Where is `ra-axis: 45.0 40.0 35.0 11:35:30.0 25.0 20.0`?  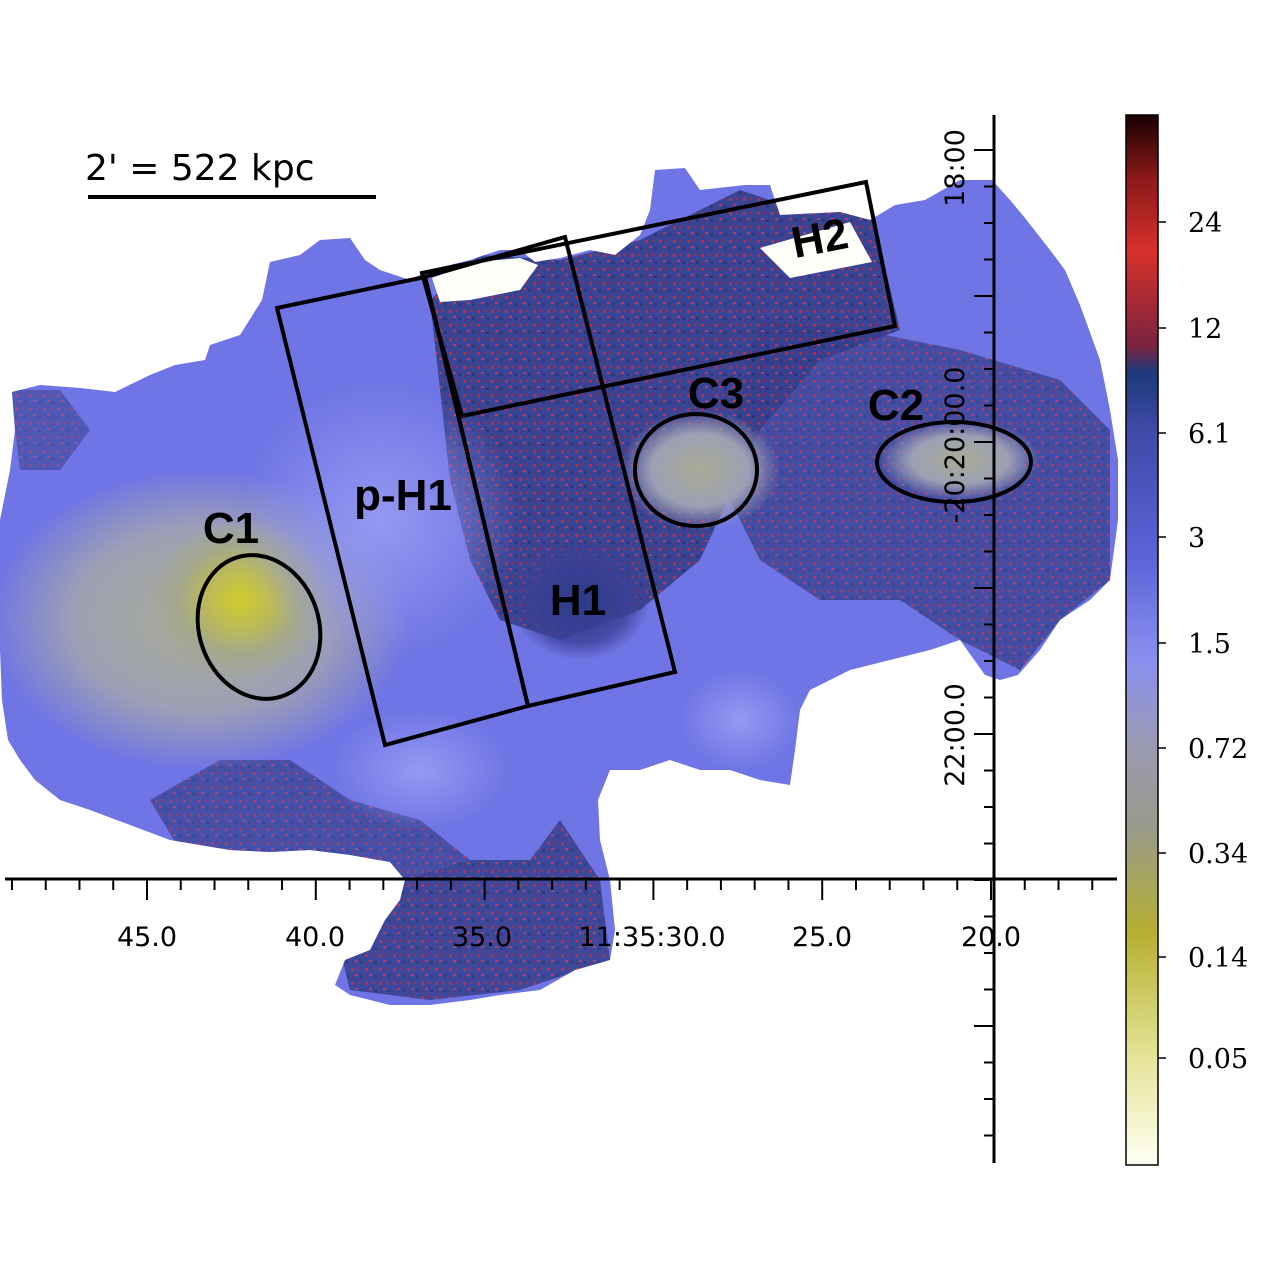
ra-axis: 45.0 40.0 35.0 11:35:30.0 25.0 20.0 is located at coordinates (561, 915).